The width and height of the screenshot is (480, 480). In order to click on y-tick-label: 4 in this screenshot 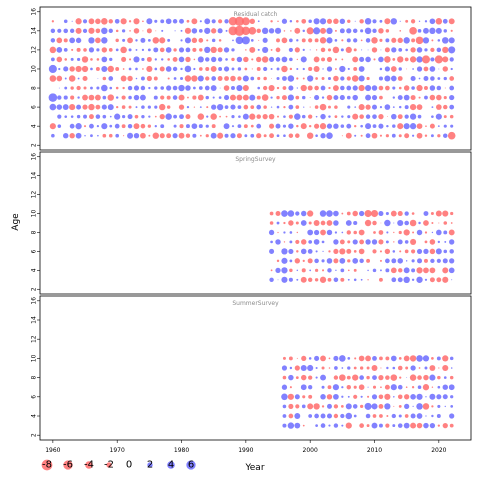, I will do `click(34, 126)`.